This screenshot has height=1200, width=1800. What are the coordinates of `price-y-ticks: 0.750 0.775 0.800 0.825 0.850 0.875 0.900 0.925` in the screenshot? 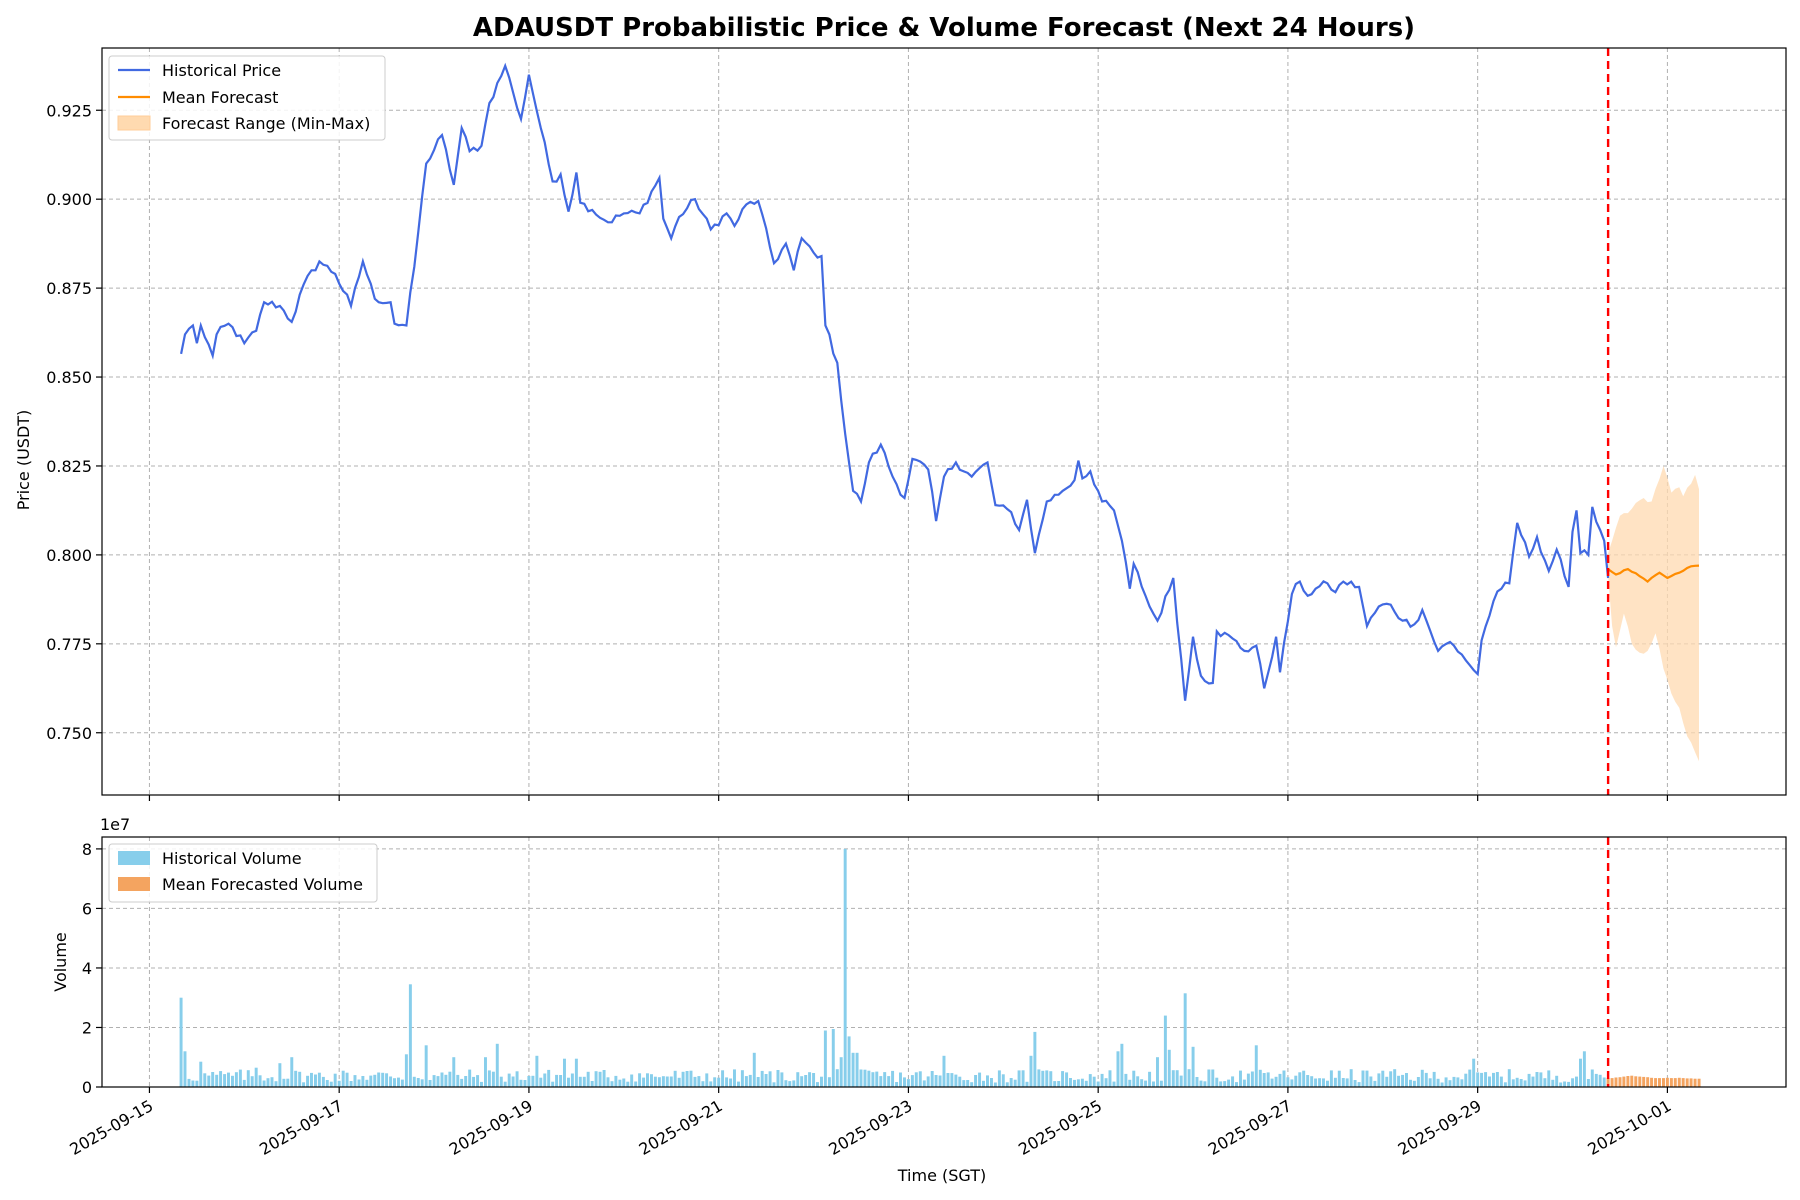 It's located at (74, 422).